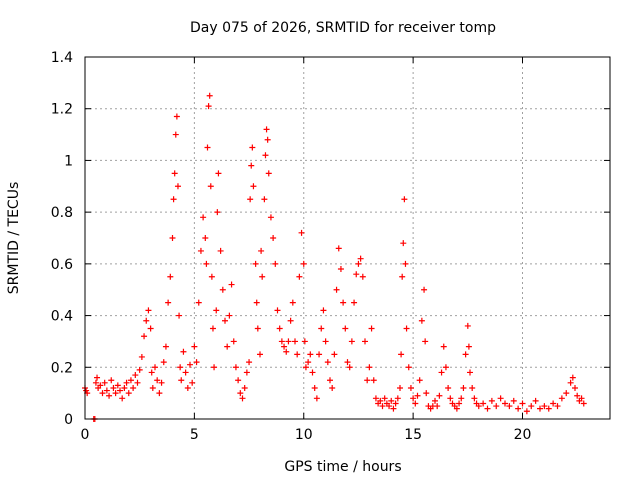  Describe the element at coordinates (62, 110) in the screenshot. I see `y-tick-label: 1.2` at that location.